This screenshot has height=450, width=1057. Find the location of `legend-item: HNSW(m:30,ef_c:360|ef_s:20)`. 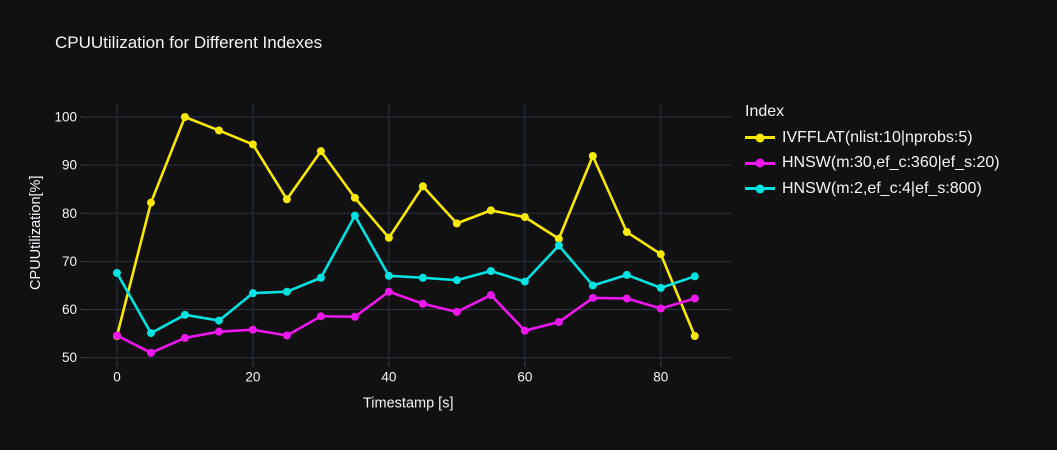

legend-item: HNSW(m:30,ef_c:360|ef_s:20) is located at coordinates (872, 164).